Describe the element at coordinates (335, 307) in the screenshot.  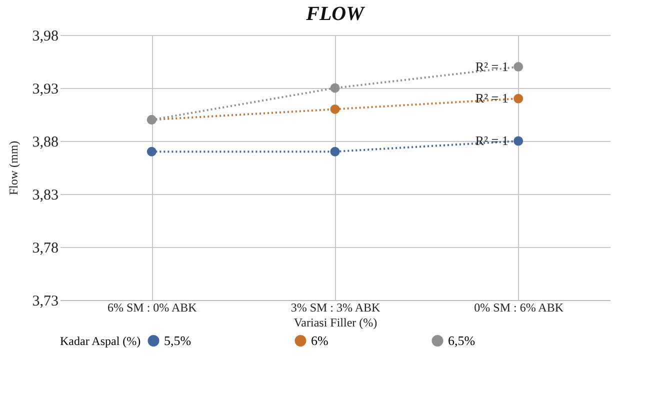
I see `x-tick-label: 3% SM : 3% ABK` at that location.